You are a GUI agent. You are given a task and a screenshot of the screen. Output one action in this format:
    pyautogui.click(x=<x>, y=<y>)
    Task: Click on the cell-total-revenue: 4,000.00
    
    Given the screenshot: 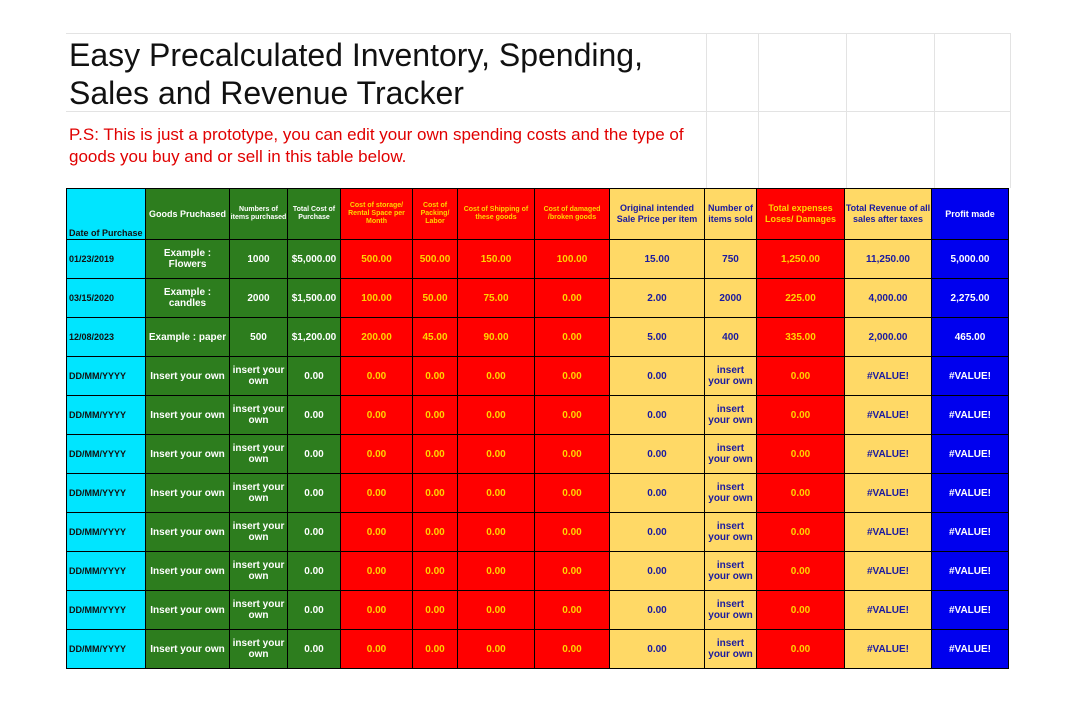 What is the action you would take?
    pyautogui.click(x=888, y=298)
    